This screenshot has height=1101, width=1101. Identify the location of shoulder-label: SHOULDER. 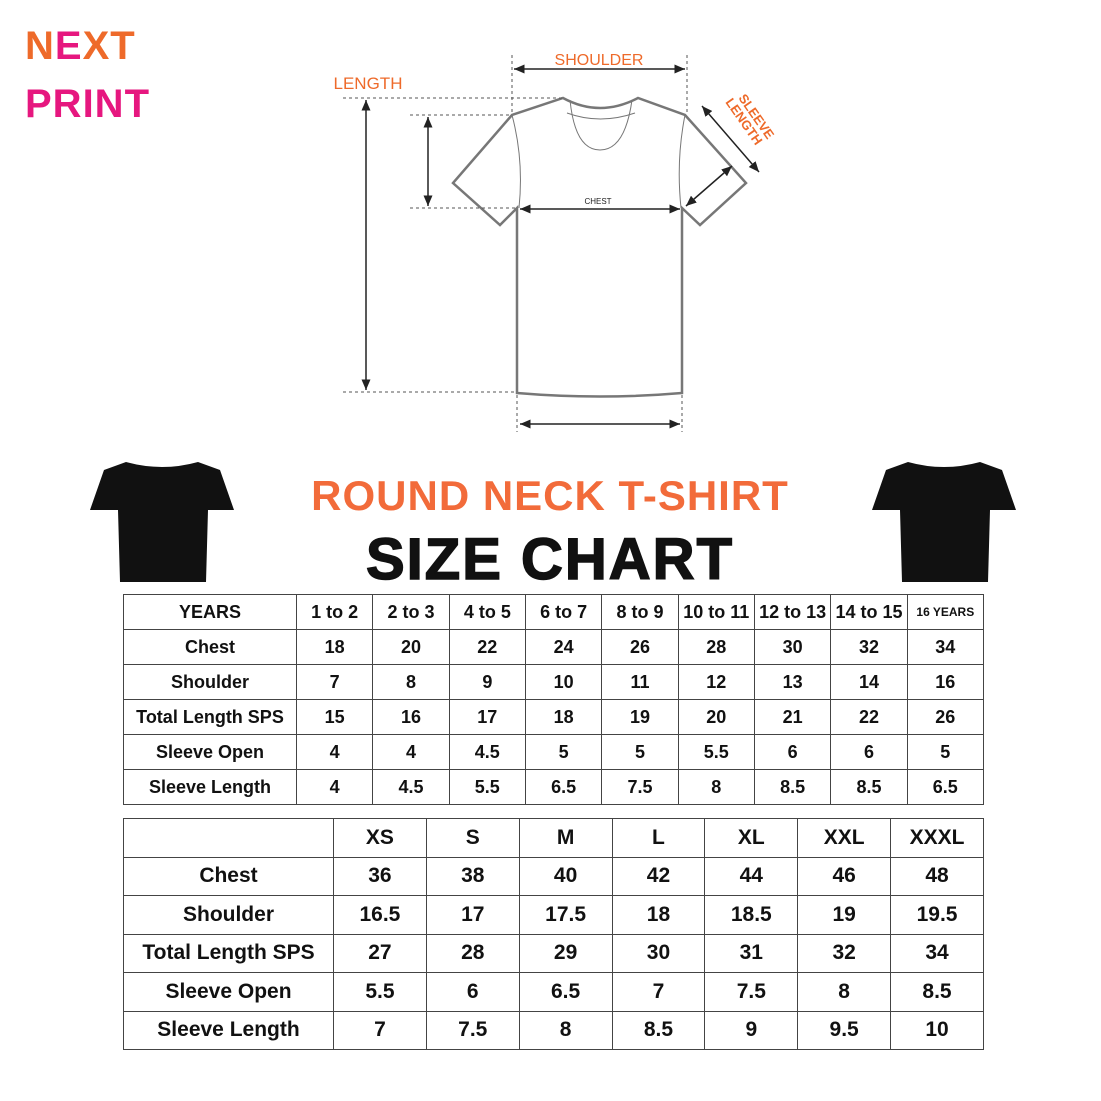
(599, 60).